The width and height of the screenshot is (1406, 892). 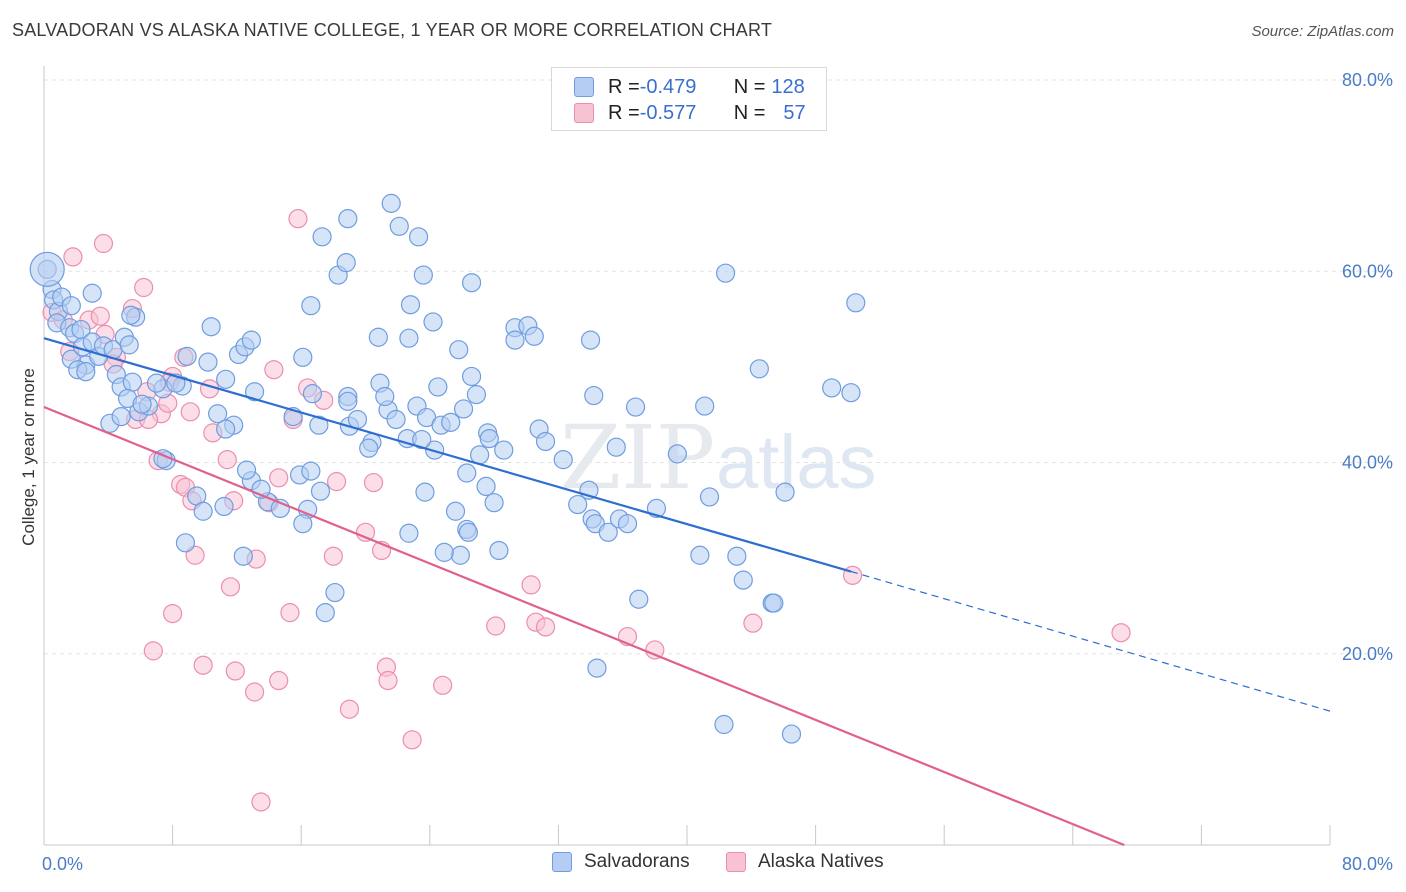 I want to click on legend: R = -0.479 N = 128 R = -0.577 N = 57, so click(x=689, y=99).